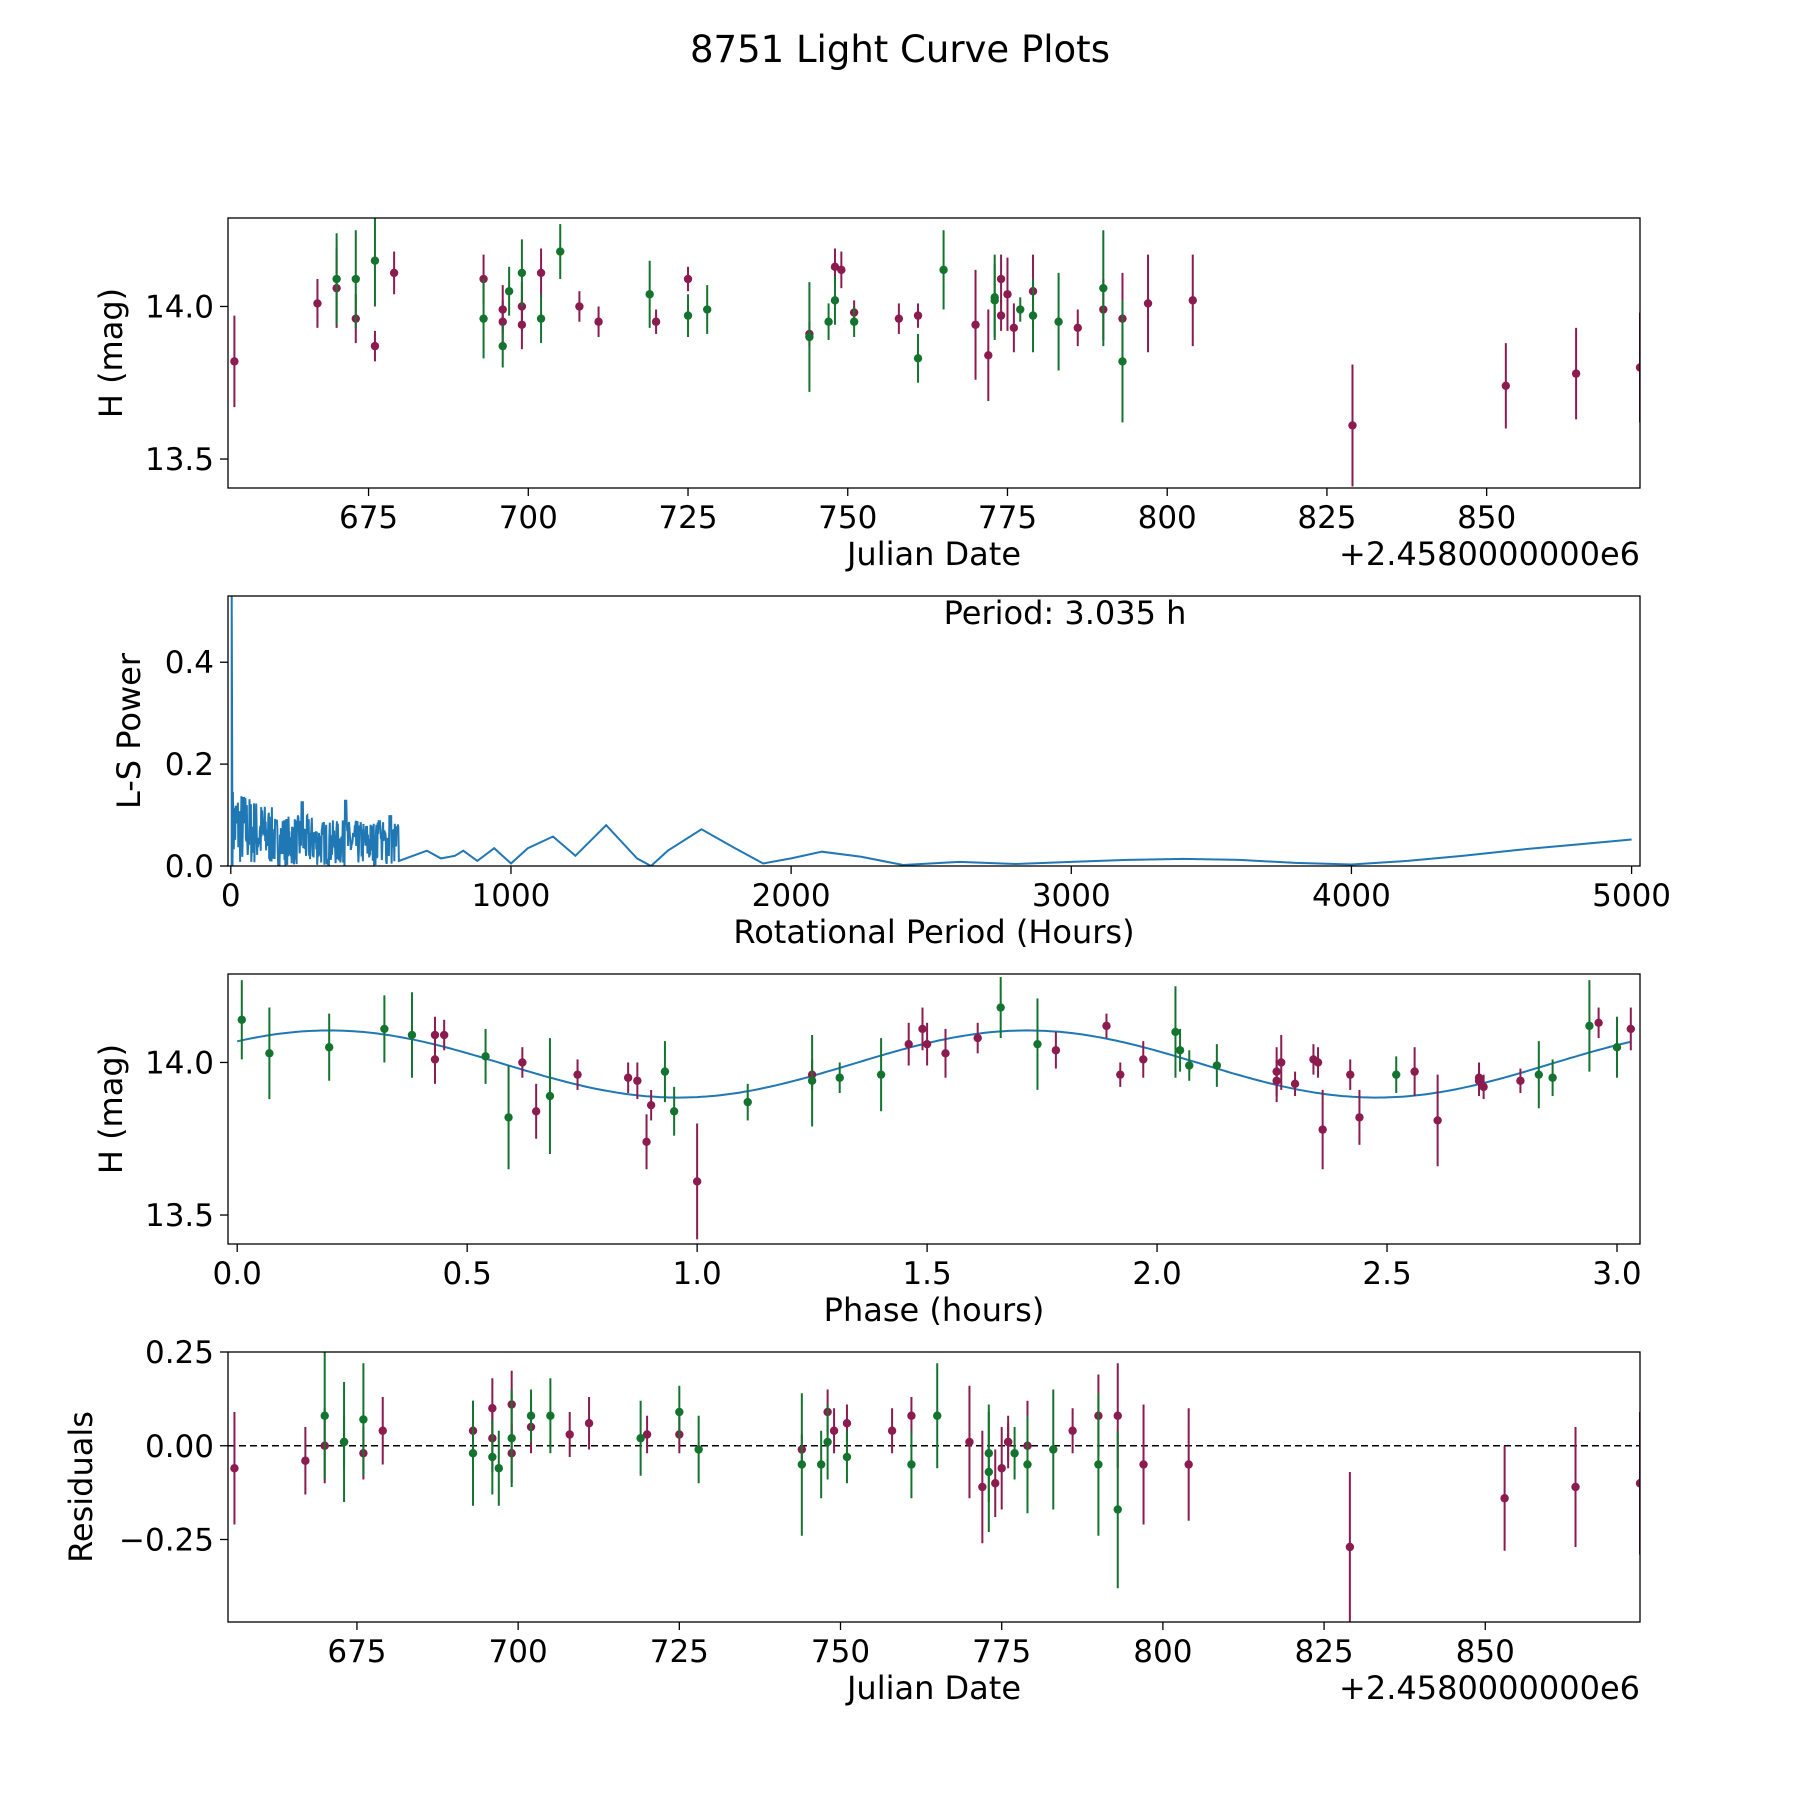 Image resolution: width=1800 pixels, height=1800 pixels. Describe the element at coordinates (934, 1064) in the screenshot. I see `model-curve` at that location.